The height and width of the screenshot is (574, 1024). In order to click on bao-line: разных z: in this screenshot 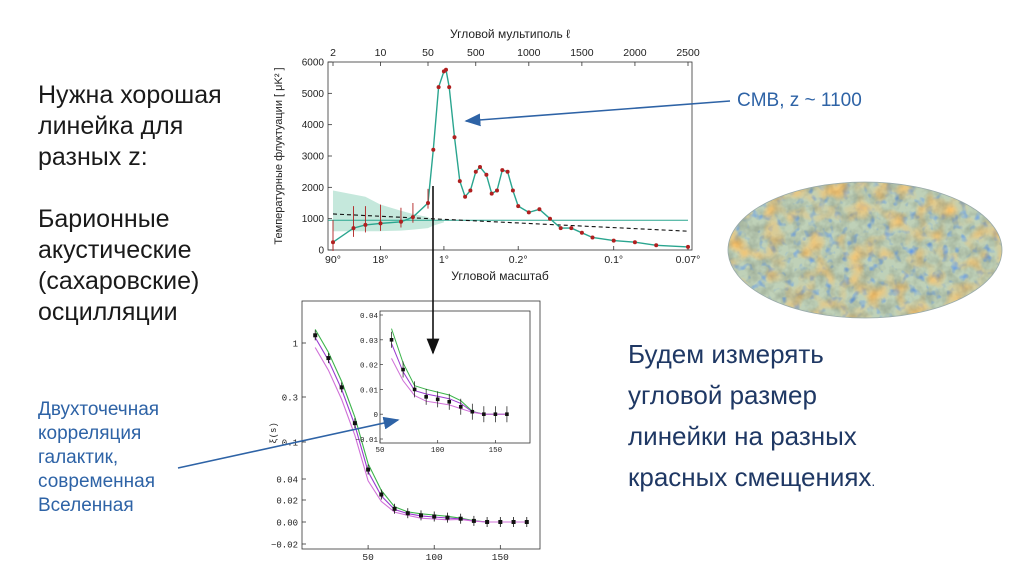, I will do `click(93, 157)`.